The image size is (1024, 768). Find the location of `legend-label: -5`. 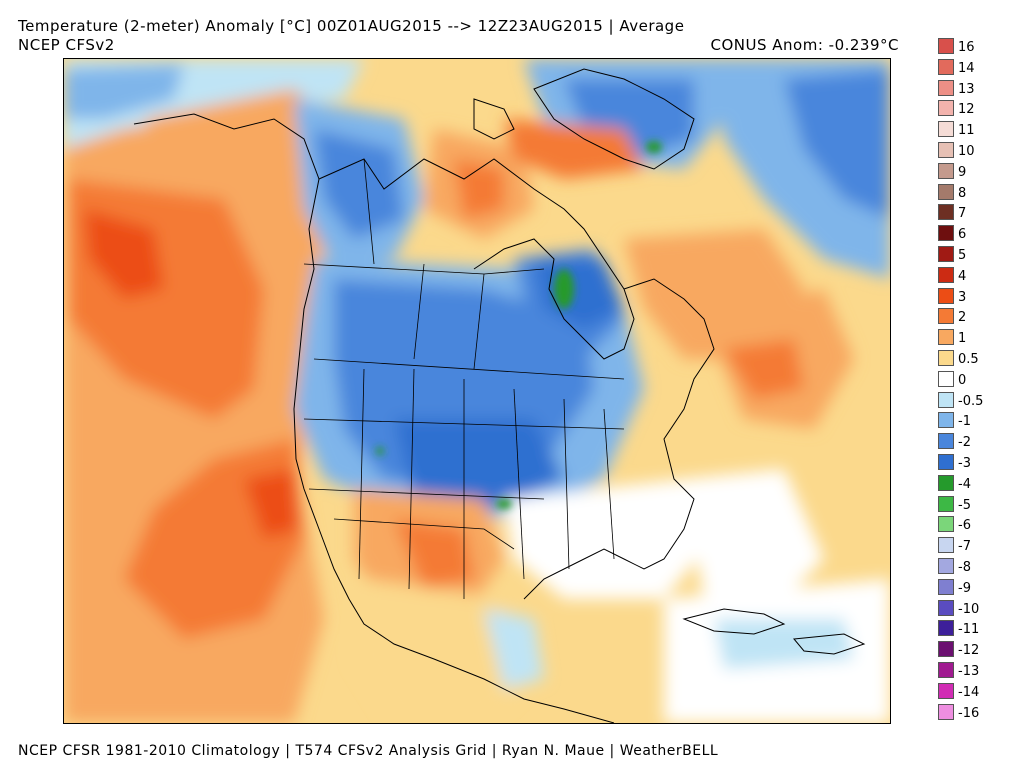

legend-label: -5 is located at coordinates (964, 505).